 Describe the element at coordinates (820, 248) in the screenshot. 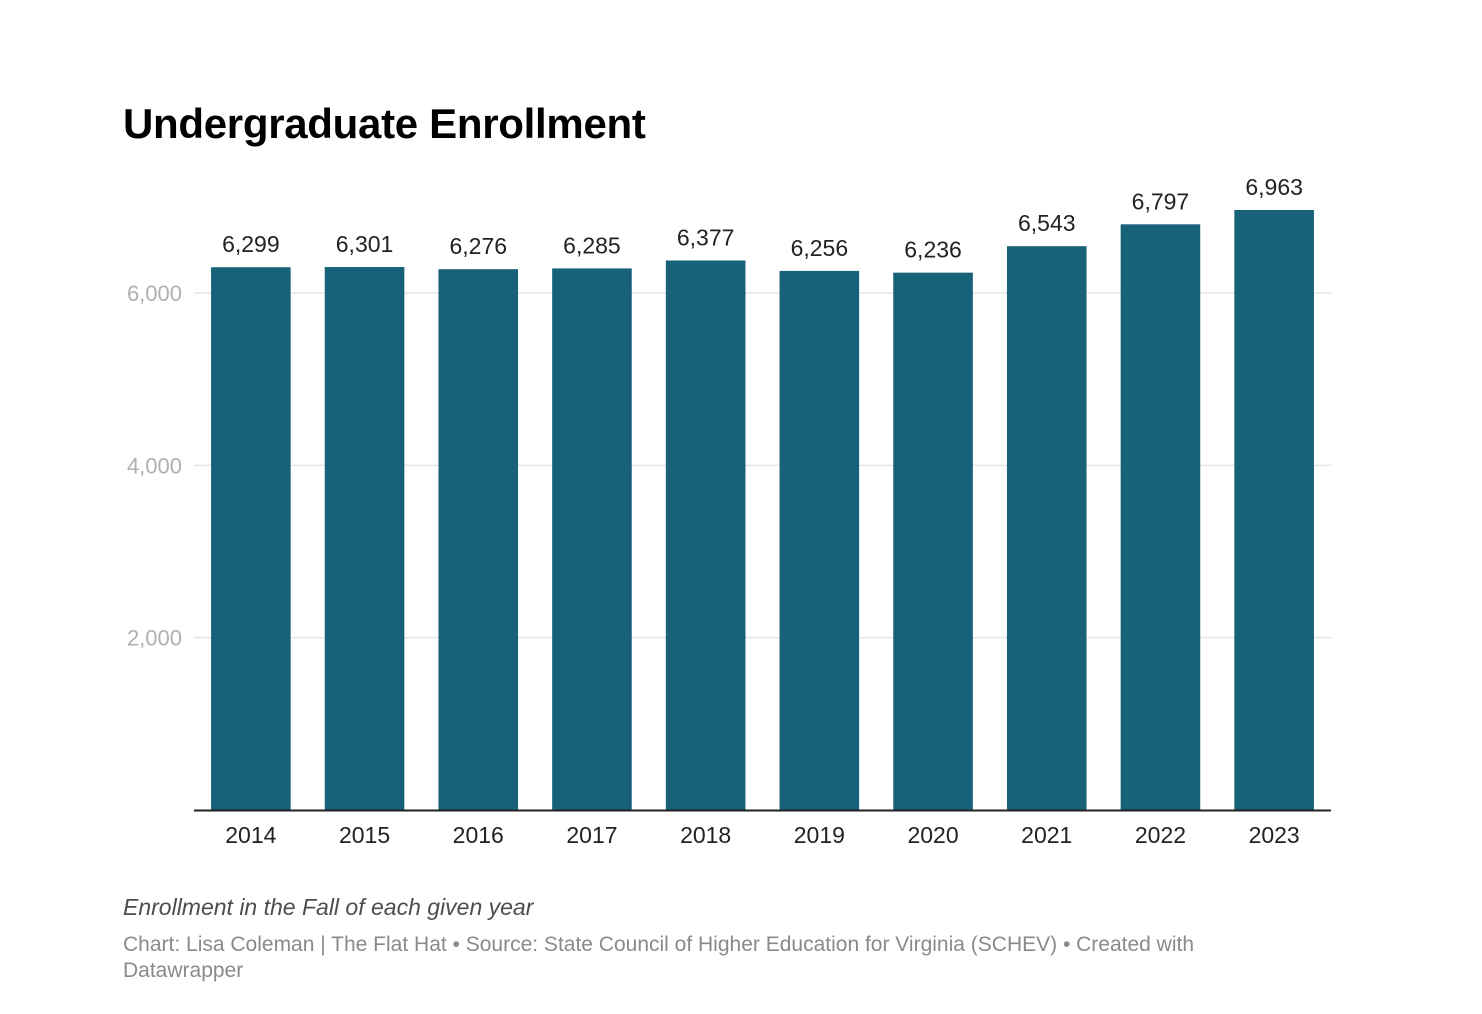

I see `value-label-2019: 6,256` at that location.